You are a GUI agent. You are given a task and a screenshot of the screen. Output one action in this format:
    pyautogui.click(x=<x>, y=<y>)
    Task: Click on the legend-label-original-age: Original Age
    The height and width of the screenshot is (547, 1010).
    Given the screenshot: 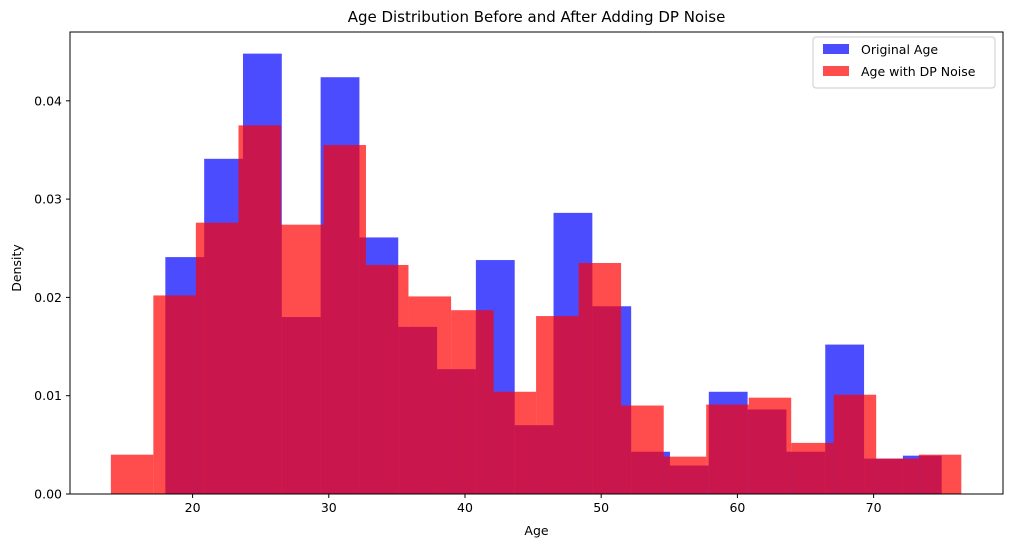 What is the action you would take?
    pyautogui.click(x=899, y=49)
    